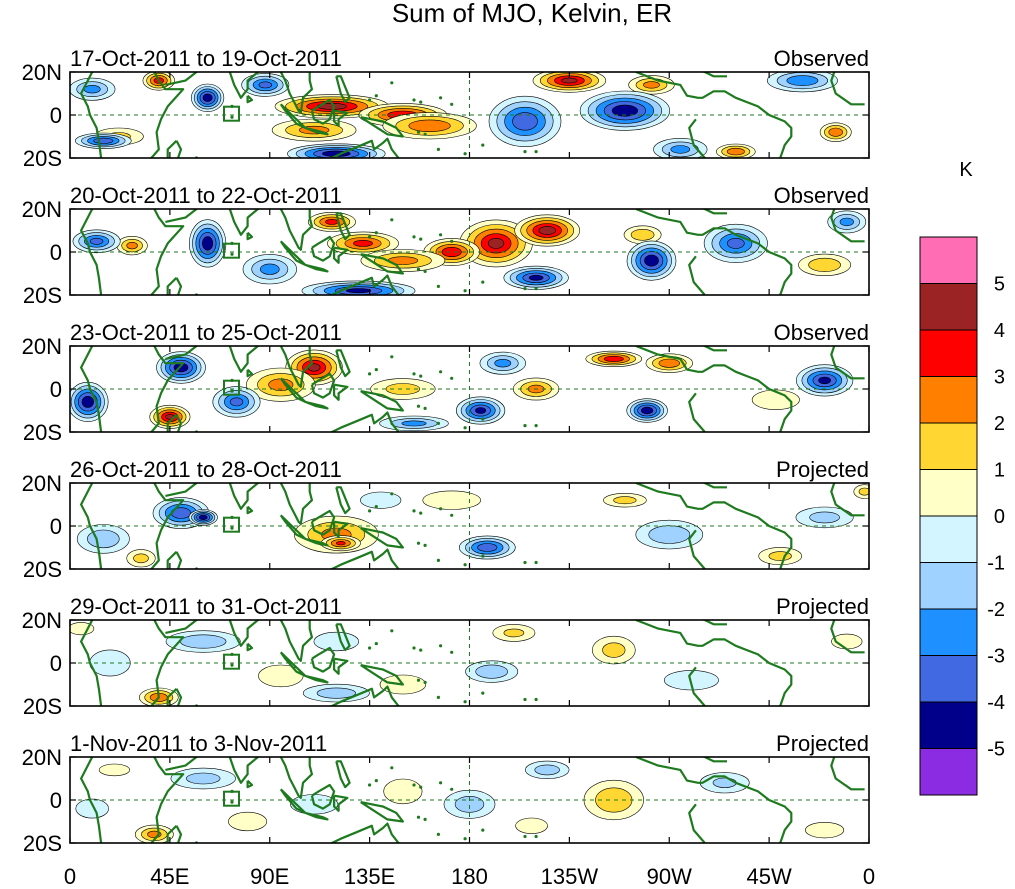  What do you see at coordinates (206, 469) in the screenshot?
I see `panel-date-label: 26-Oct-2011 to 28-Oct-2011` at bounding box center [206, 469].